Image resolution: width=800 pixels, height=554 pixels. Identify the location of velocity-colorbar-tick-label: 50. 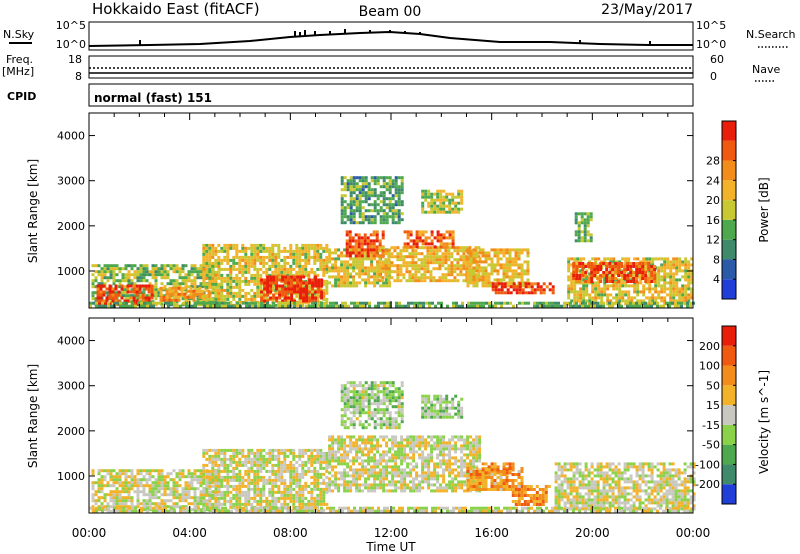
(713, 385).